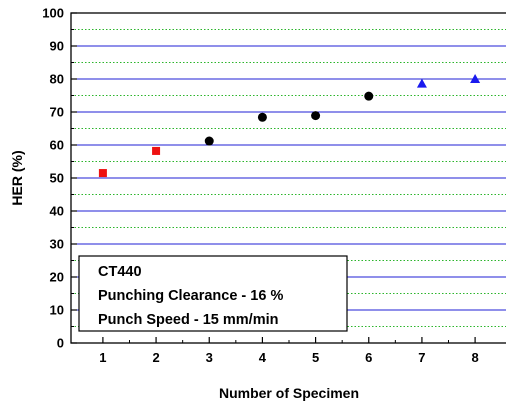 The image size is (506, 403). I want to click on x-tick-label: 2, so click(155, 357).